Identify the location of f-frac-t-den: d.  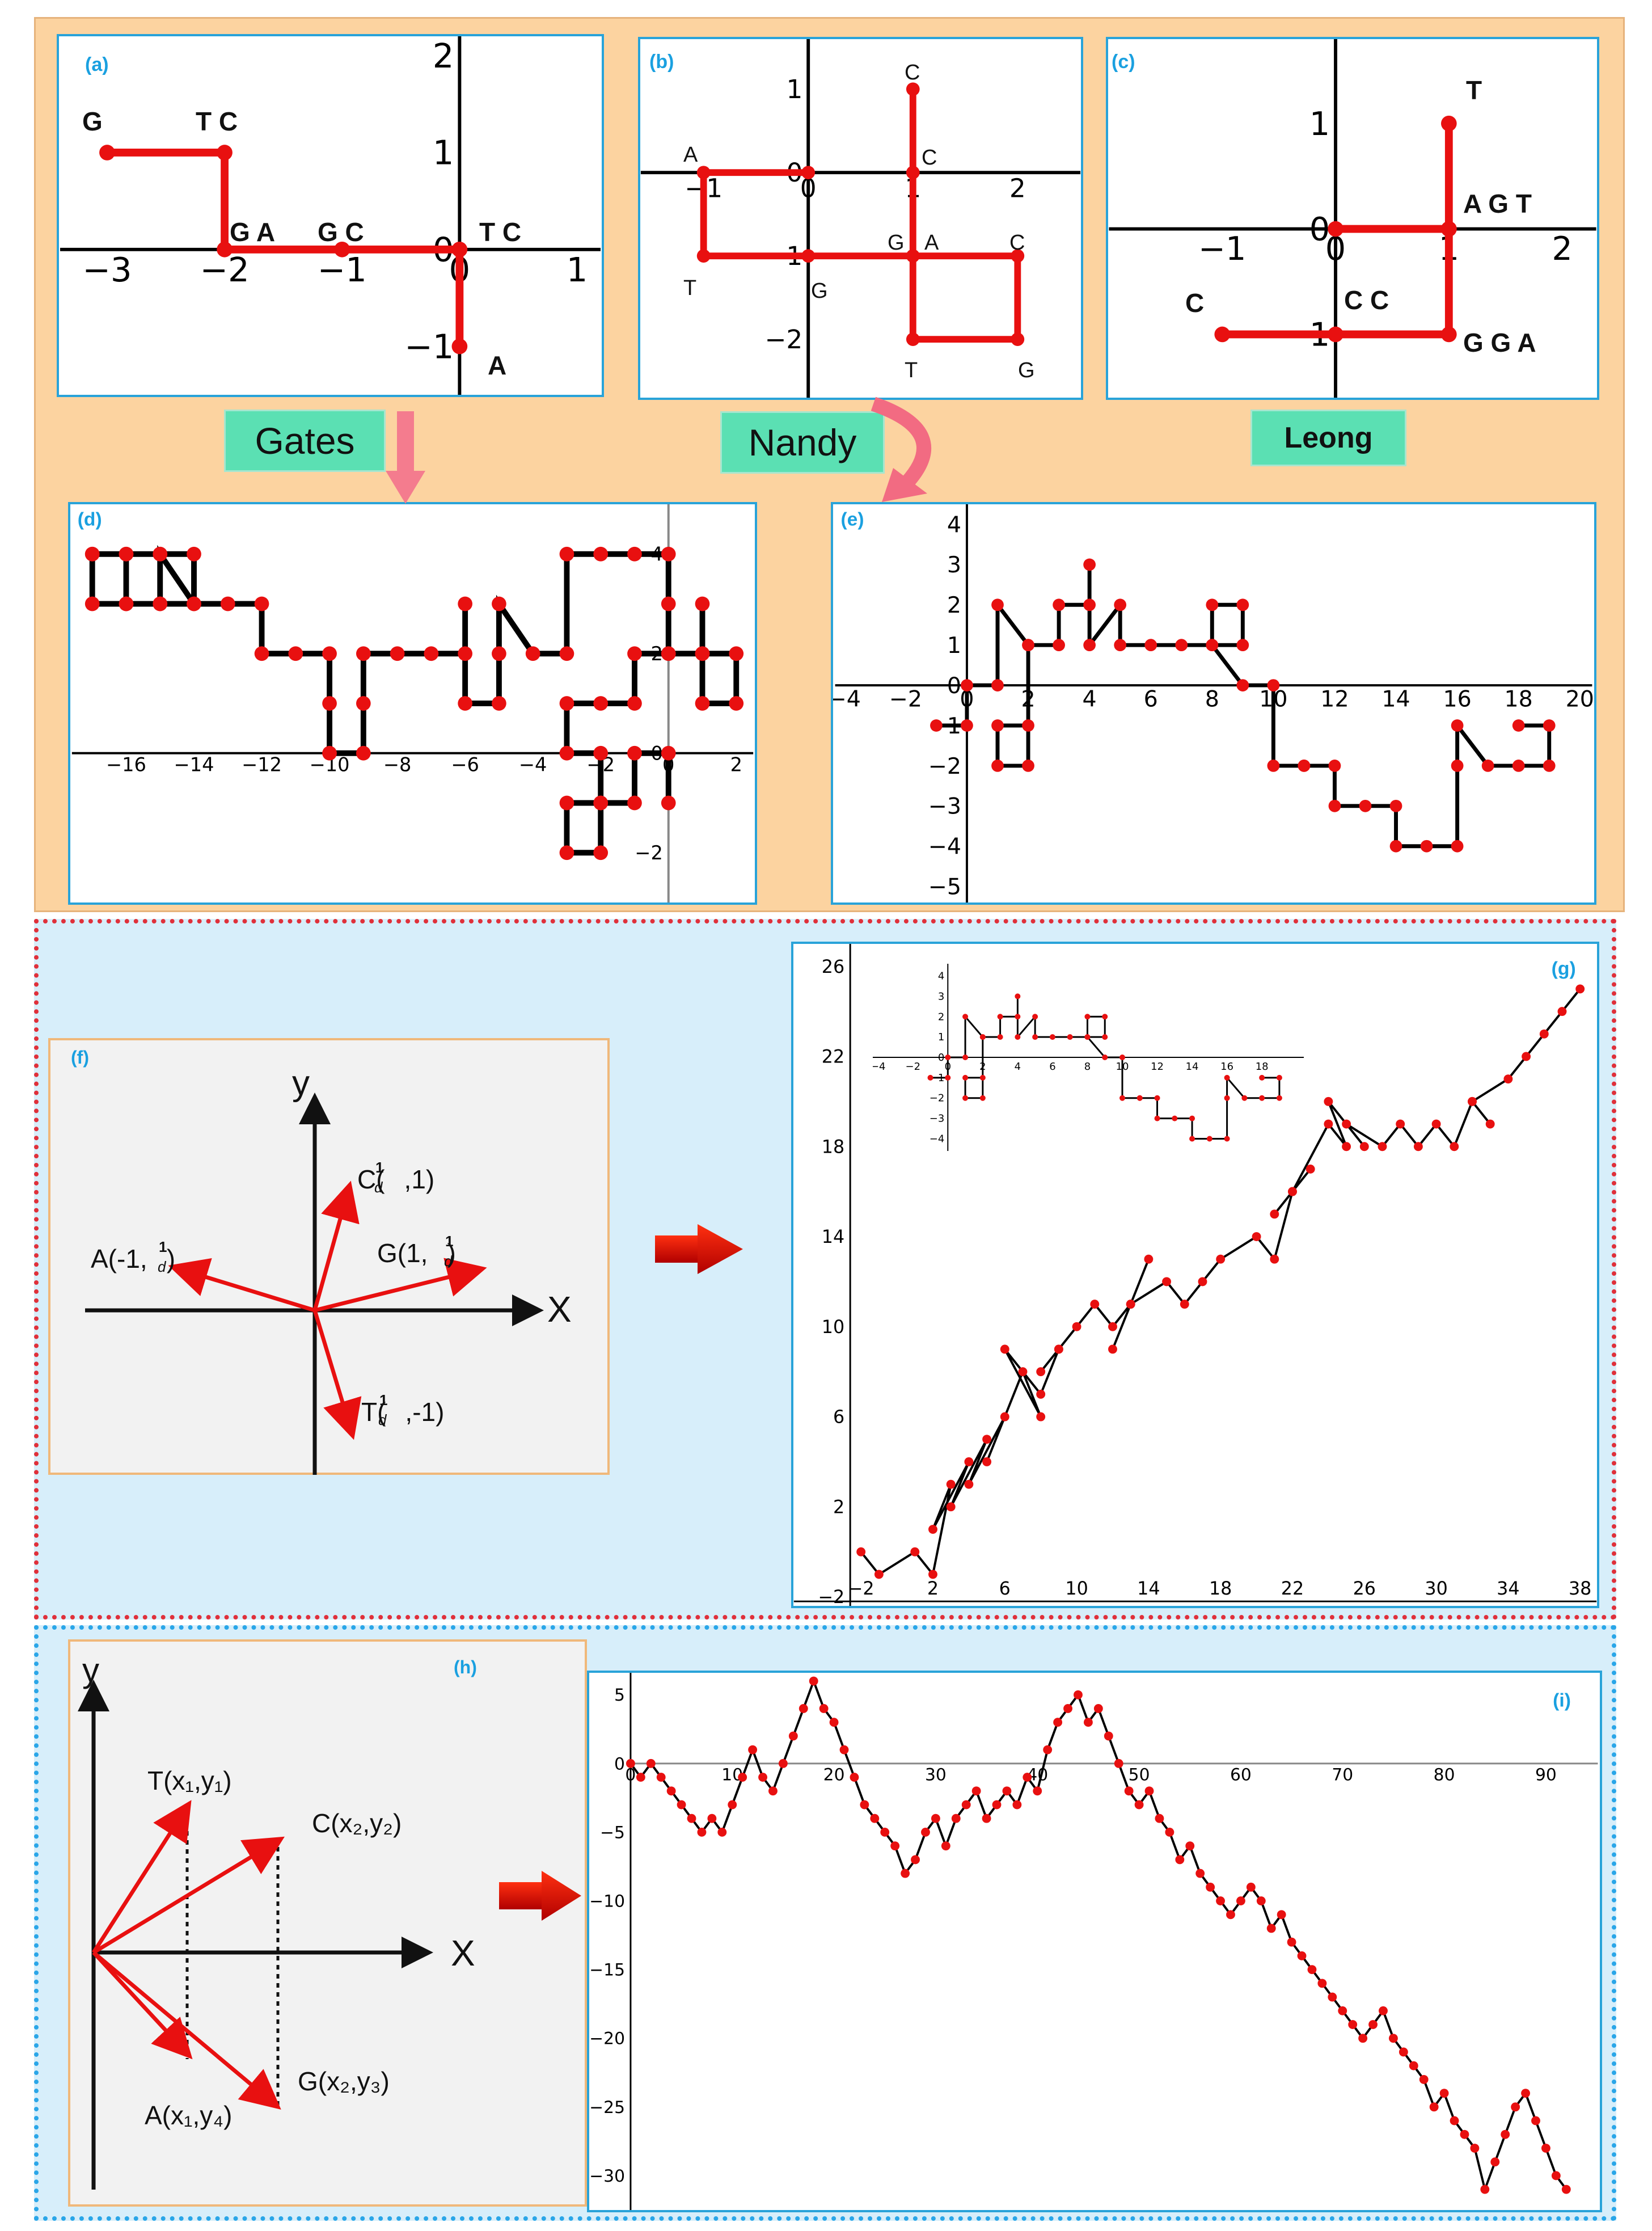
(382, 1419).